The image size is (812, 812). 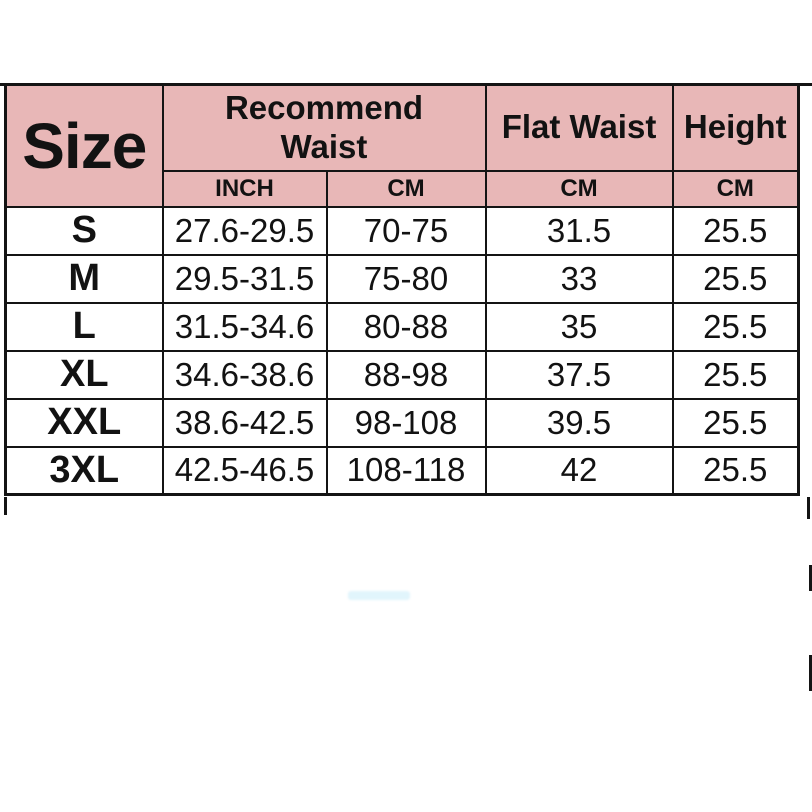 What do you see at coordinates (406, 278) in the screenshot?
I see `waist-cm-value: 75-80` at bounding box center [406, 278].